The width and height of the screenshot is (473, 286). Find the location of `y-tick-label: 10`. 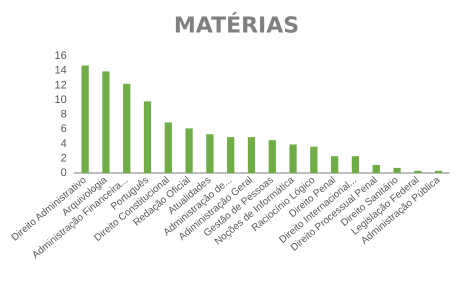

y-tick-label: 10 is located at coordinates (60, 100).